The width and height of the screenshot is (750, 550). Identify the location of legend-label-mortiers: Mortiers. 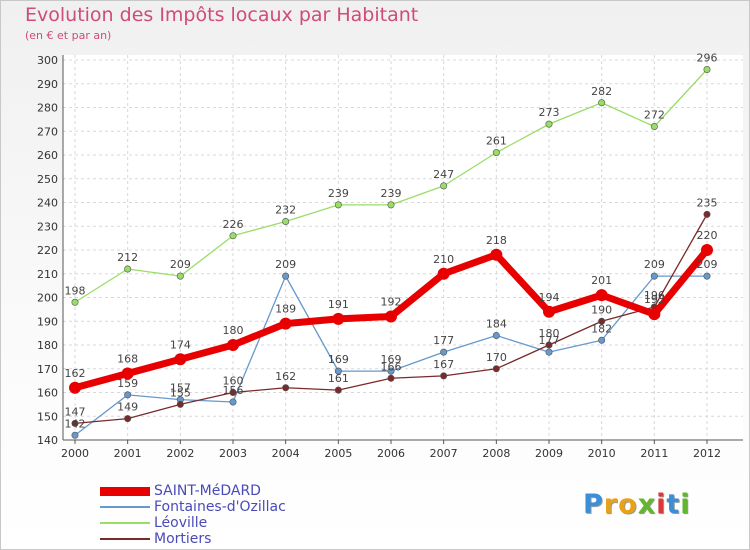
(183, 539).